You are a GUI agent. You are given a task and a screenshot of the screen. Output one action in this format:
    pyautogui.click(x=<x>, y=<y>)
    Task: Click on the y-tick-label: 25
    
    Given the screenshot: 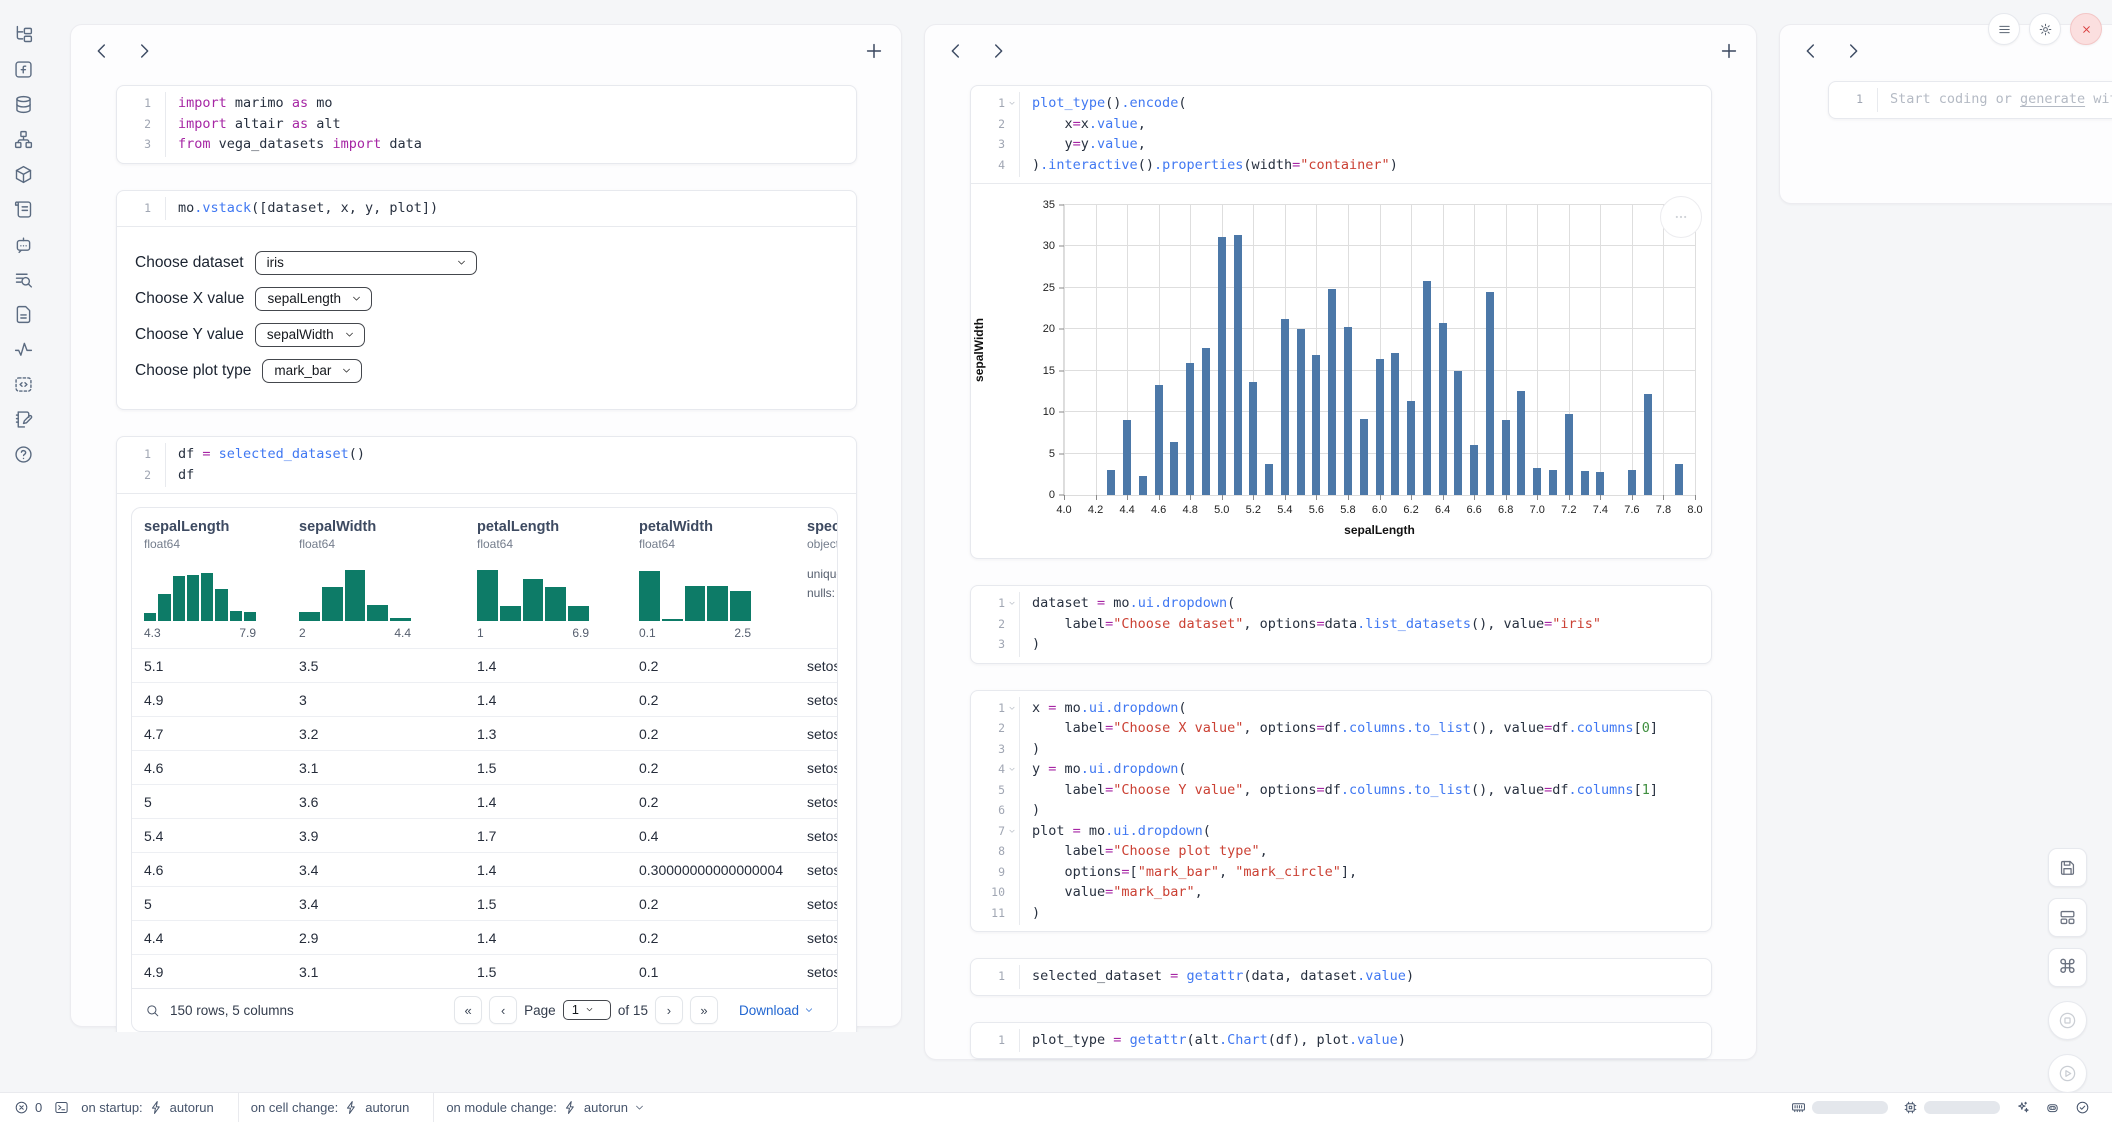 What is the action you would take?
    pyautogui.click(x=1048, y=287)
    